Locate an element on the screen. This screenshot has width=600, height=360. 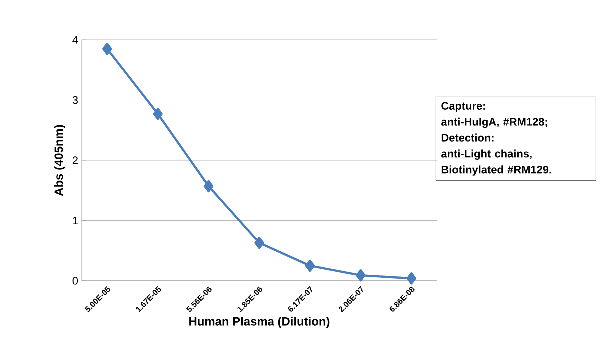
text: Biotinylated #RM129. is located at coordinates (497, 171).